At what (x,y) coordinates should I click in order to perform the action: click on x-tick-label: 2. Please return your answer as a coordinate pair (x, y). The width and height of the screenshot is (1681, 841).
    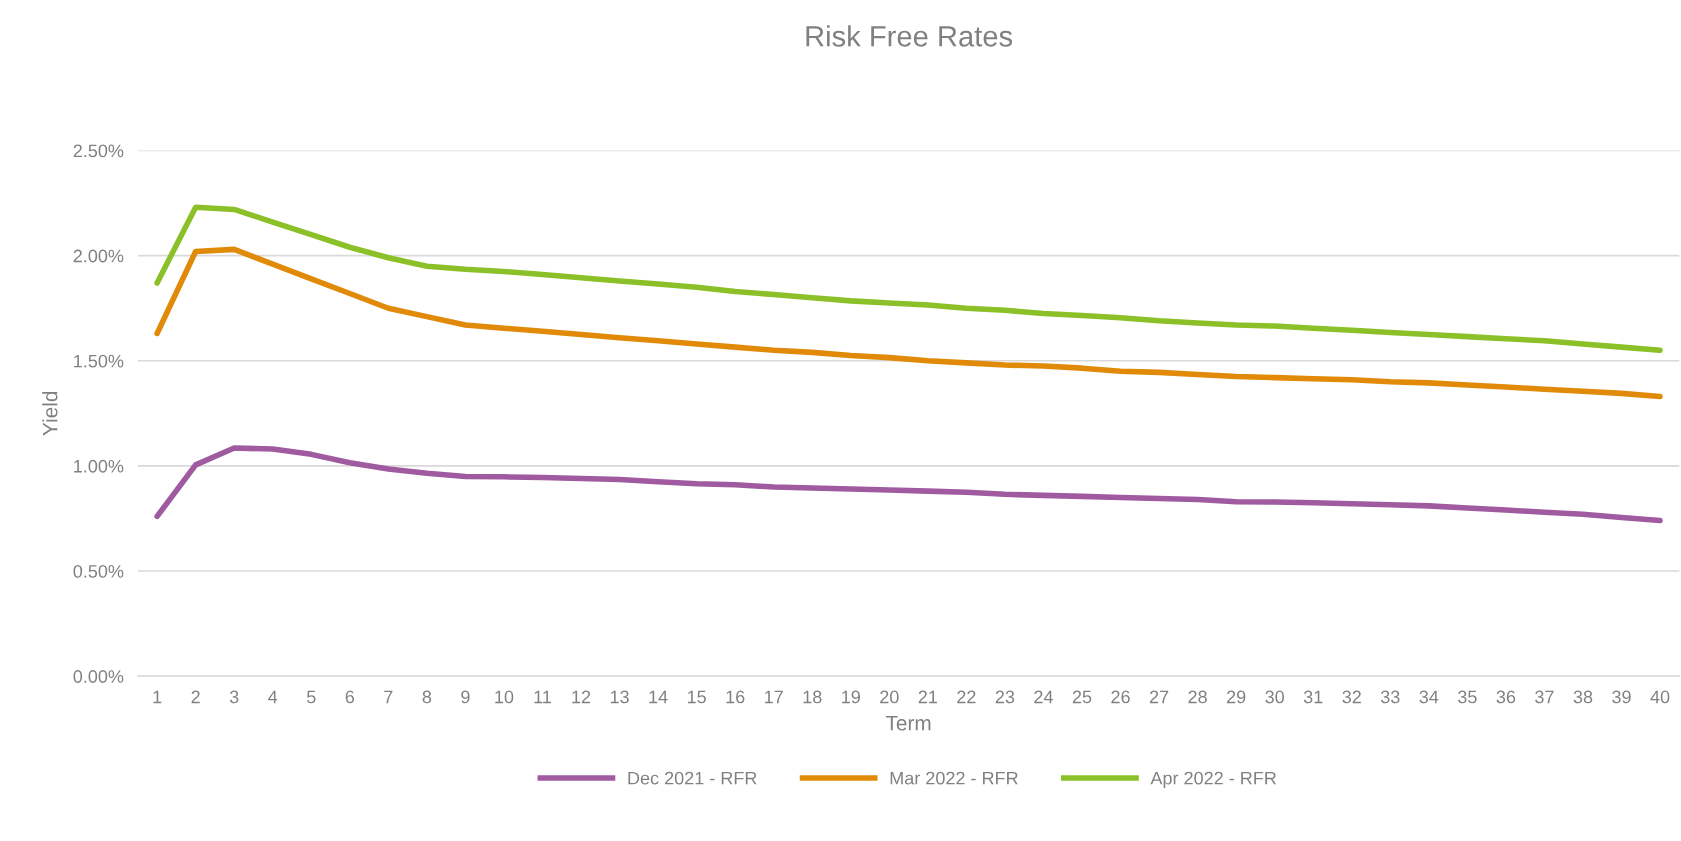
    Looking at the image, I should click on (195, 697).